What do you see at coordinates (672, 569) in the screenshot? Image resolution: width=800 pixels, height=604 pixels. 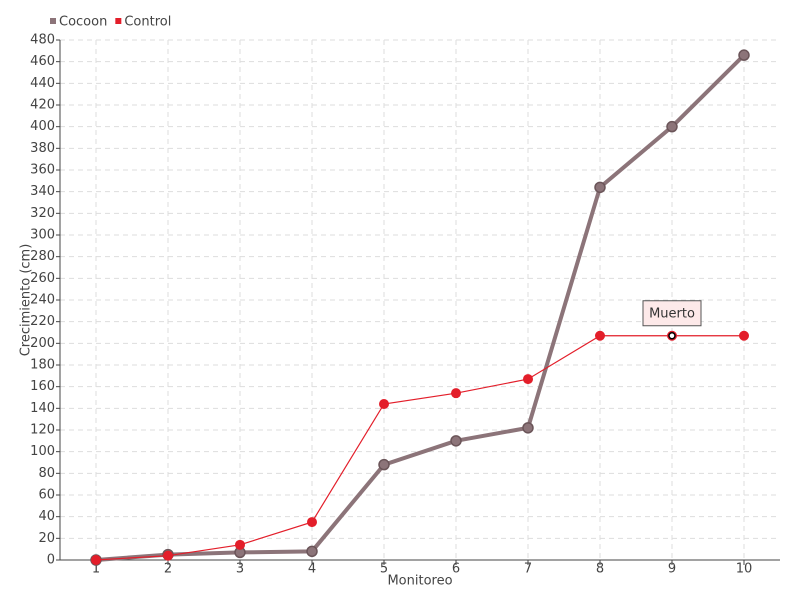 I see `x-tick-label: 9` at bounding box center [672, 569].